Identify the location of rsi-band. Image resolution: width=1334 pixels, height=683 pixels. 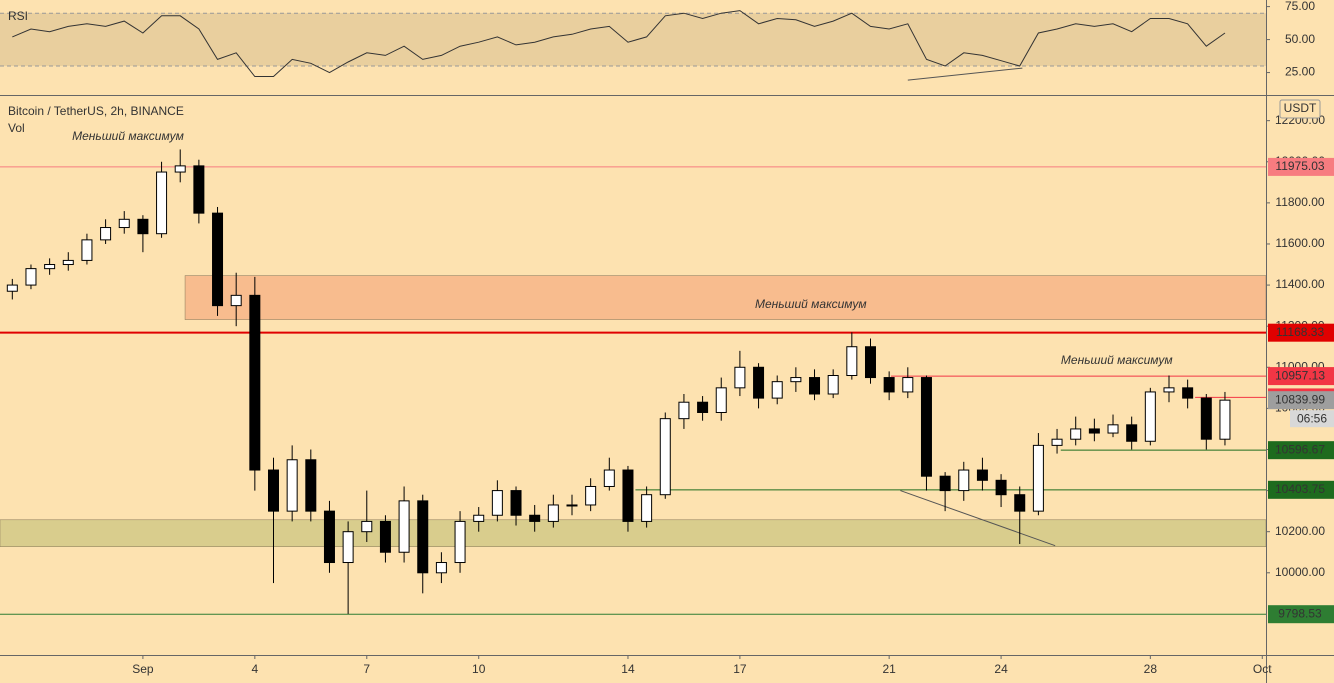
(633, 39).